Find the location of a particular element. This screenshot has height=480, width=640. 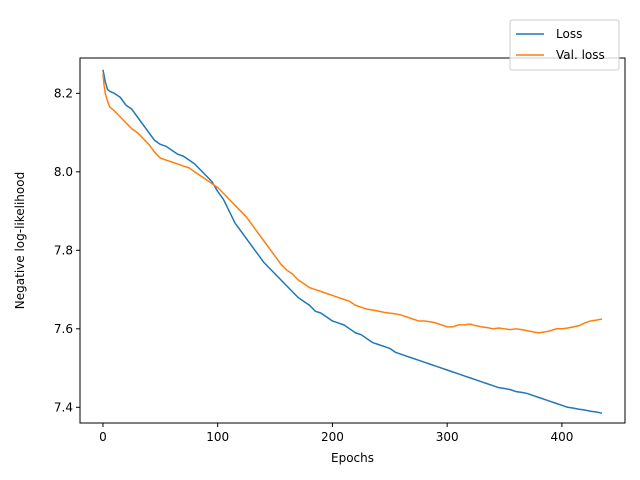

x-tick-label: 200 is located at coordinates (332, 437).